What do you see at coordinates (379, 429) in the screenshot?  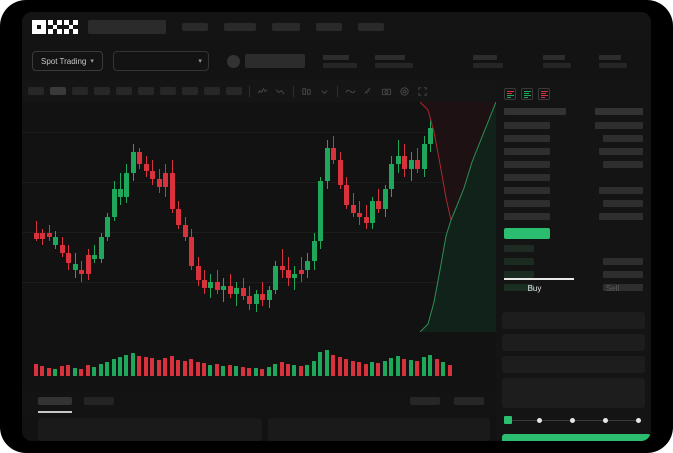 I see `bottom-panel-right` at bounding box center [379, 429].